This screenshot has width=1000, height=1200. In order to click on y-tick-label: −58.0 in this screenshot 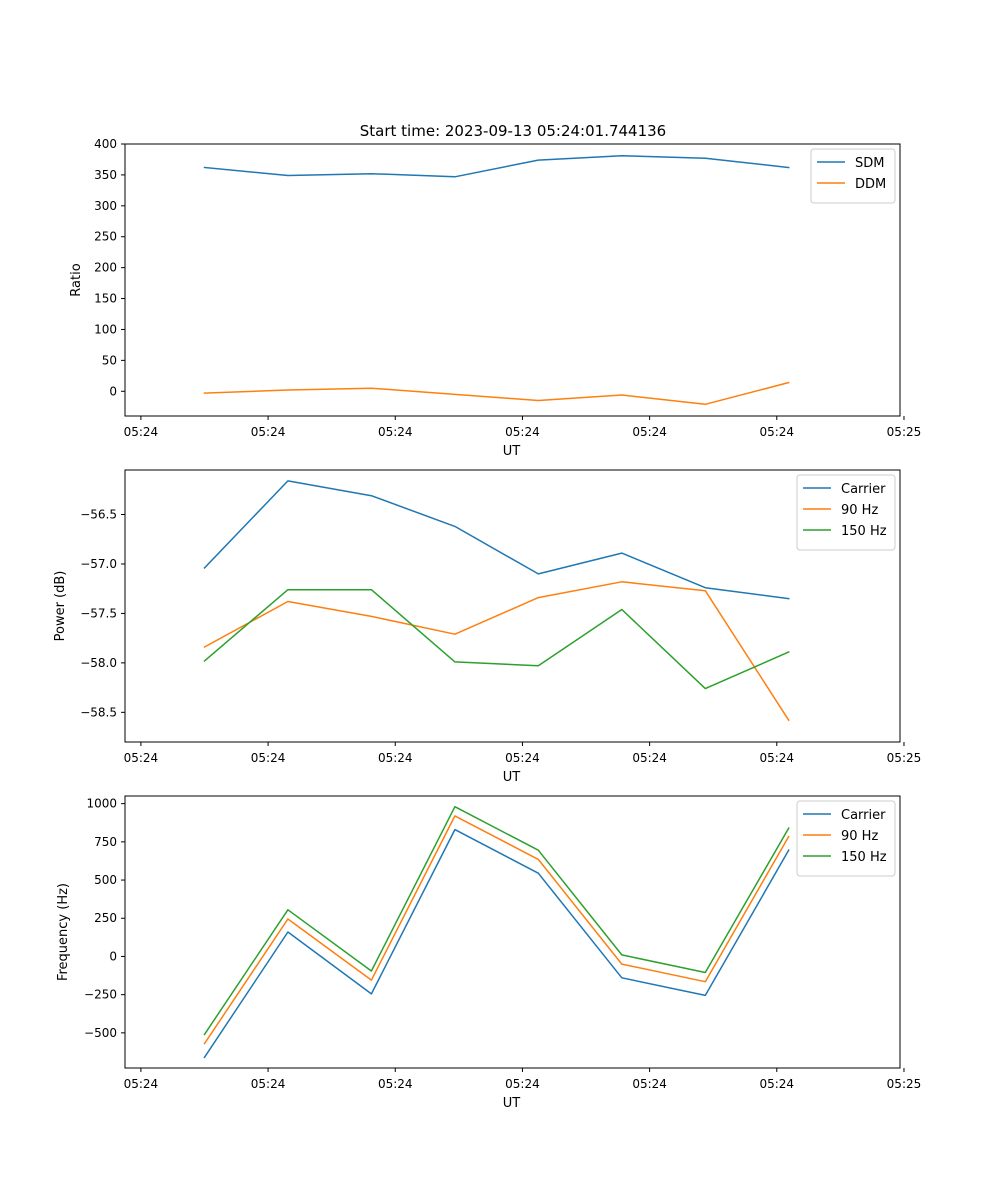, I will do `click(98, 663)`.